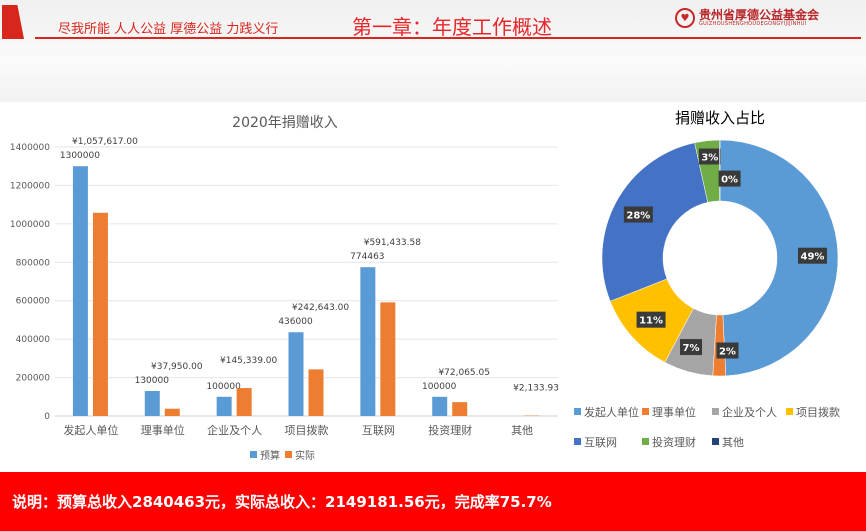 The width and height of the screenshot is (866, 531). What do you see at coordinates (90, 430) in the screenshot?
I see `x-tick-label: 发起人单位` at bounding box center [90, 430].